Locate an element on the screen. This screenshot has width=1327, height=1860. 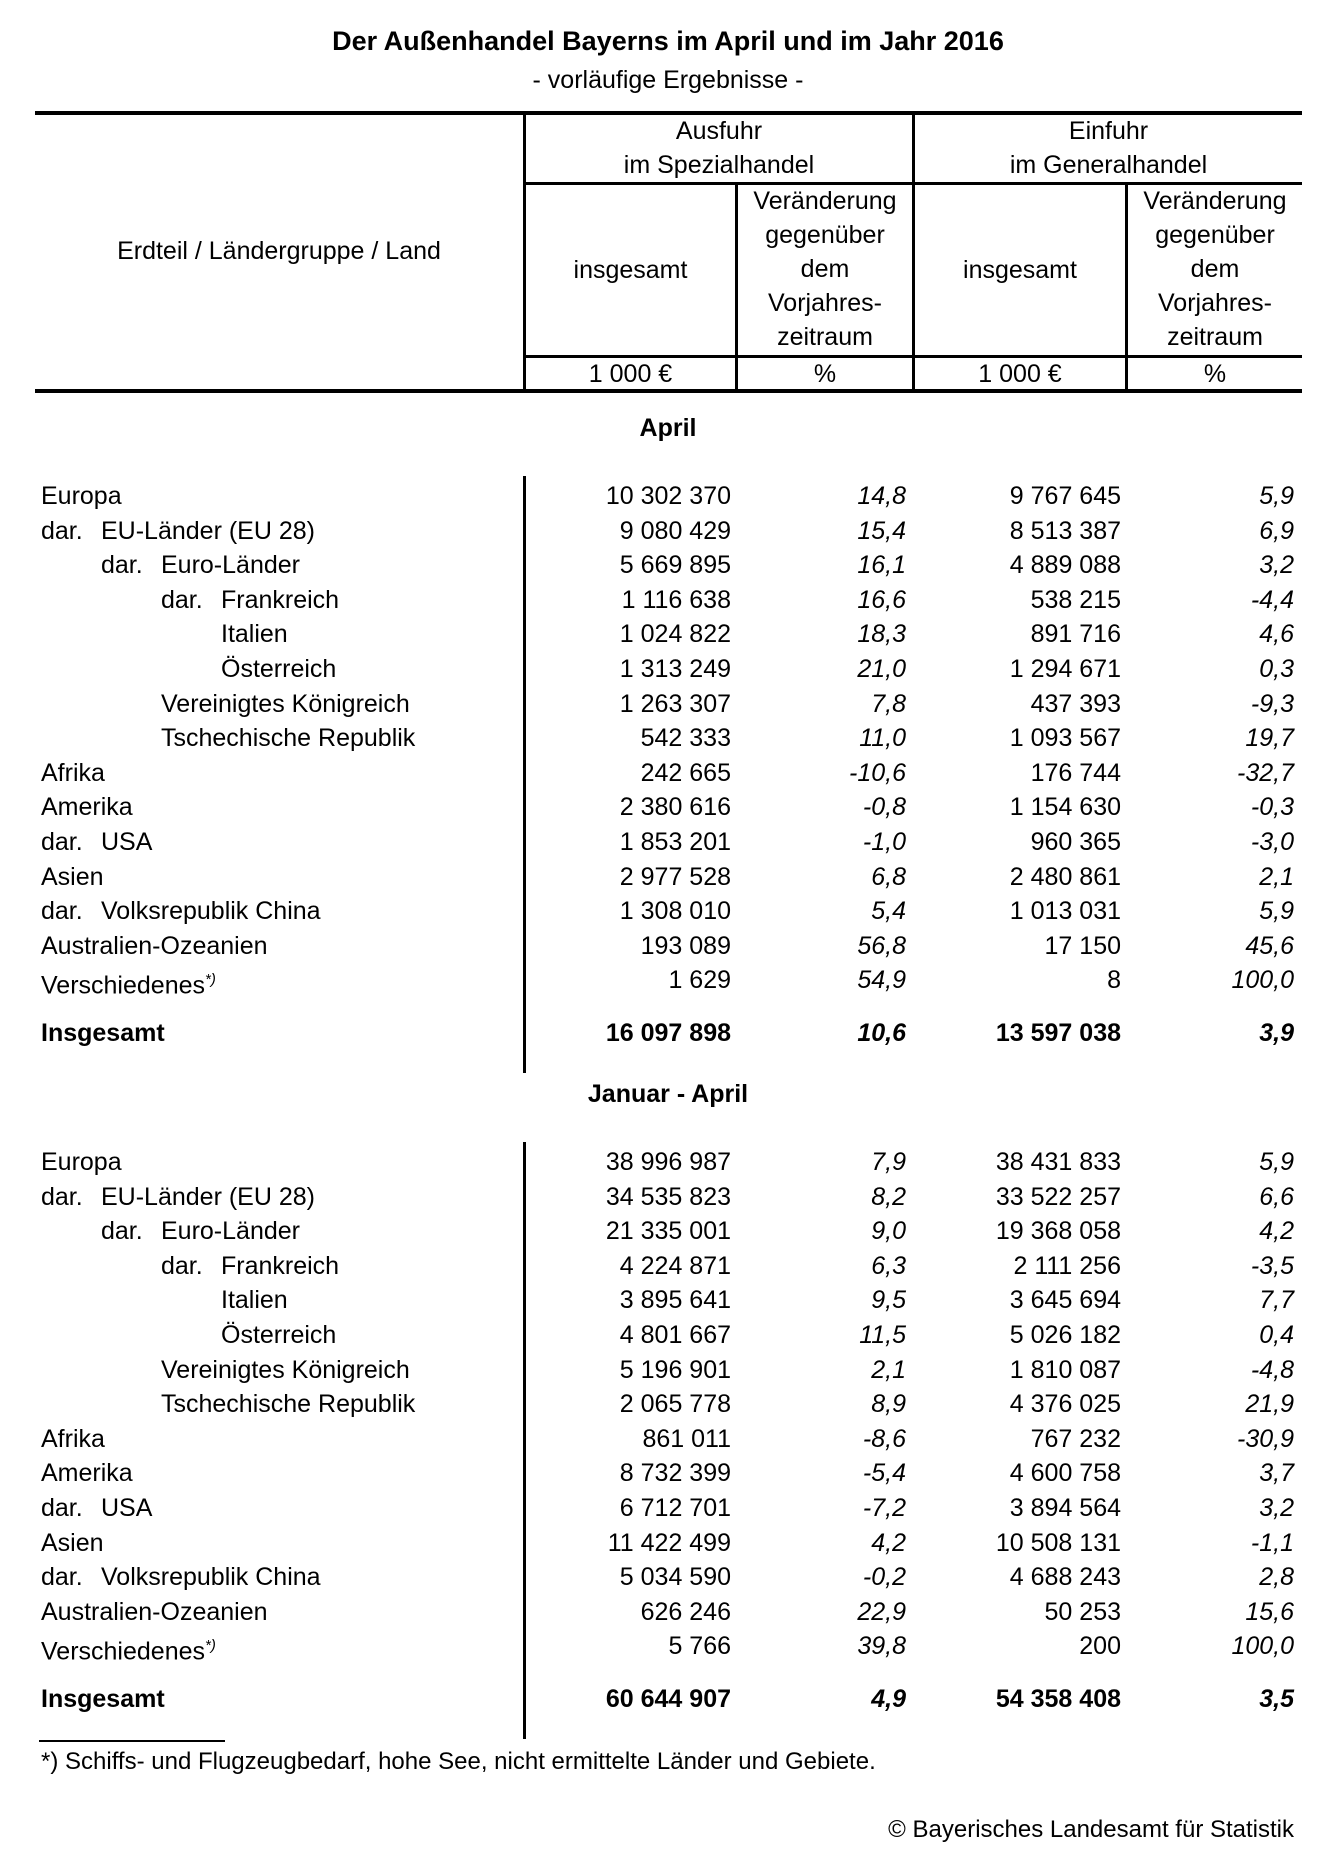
table-row: Asien 11 422 499 4,2 10 508 131 -1,1 is located at coordinates (663, 1543).